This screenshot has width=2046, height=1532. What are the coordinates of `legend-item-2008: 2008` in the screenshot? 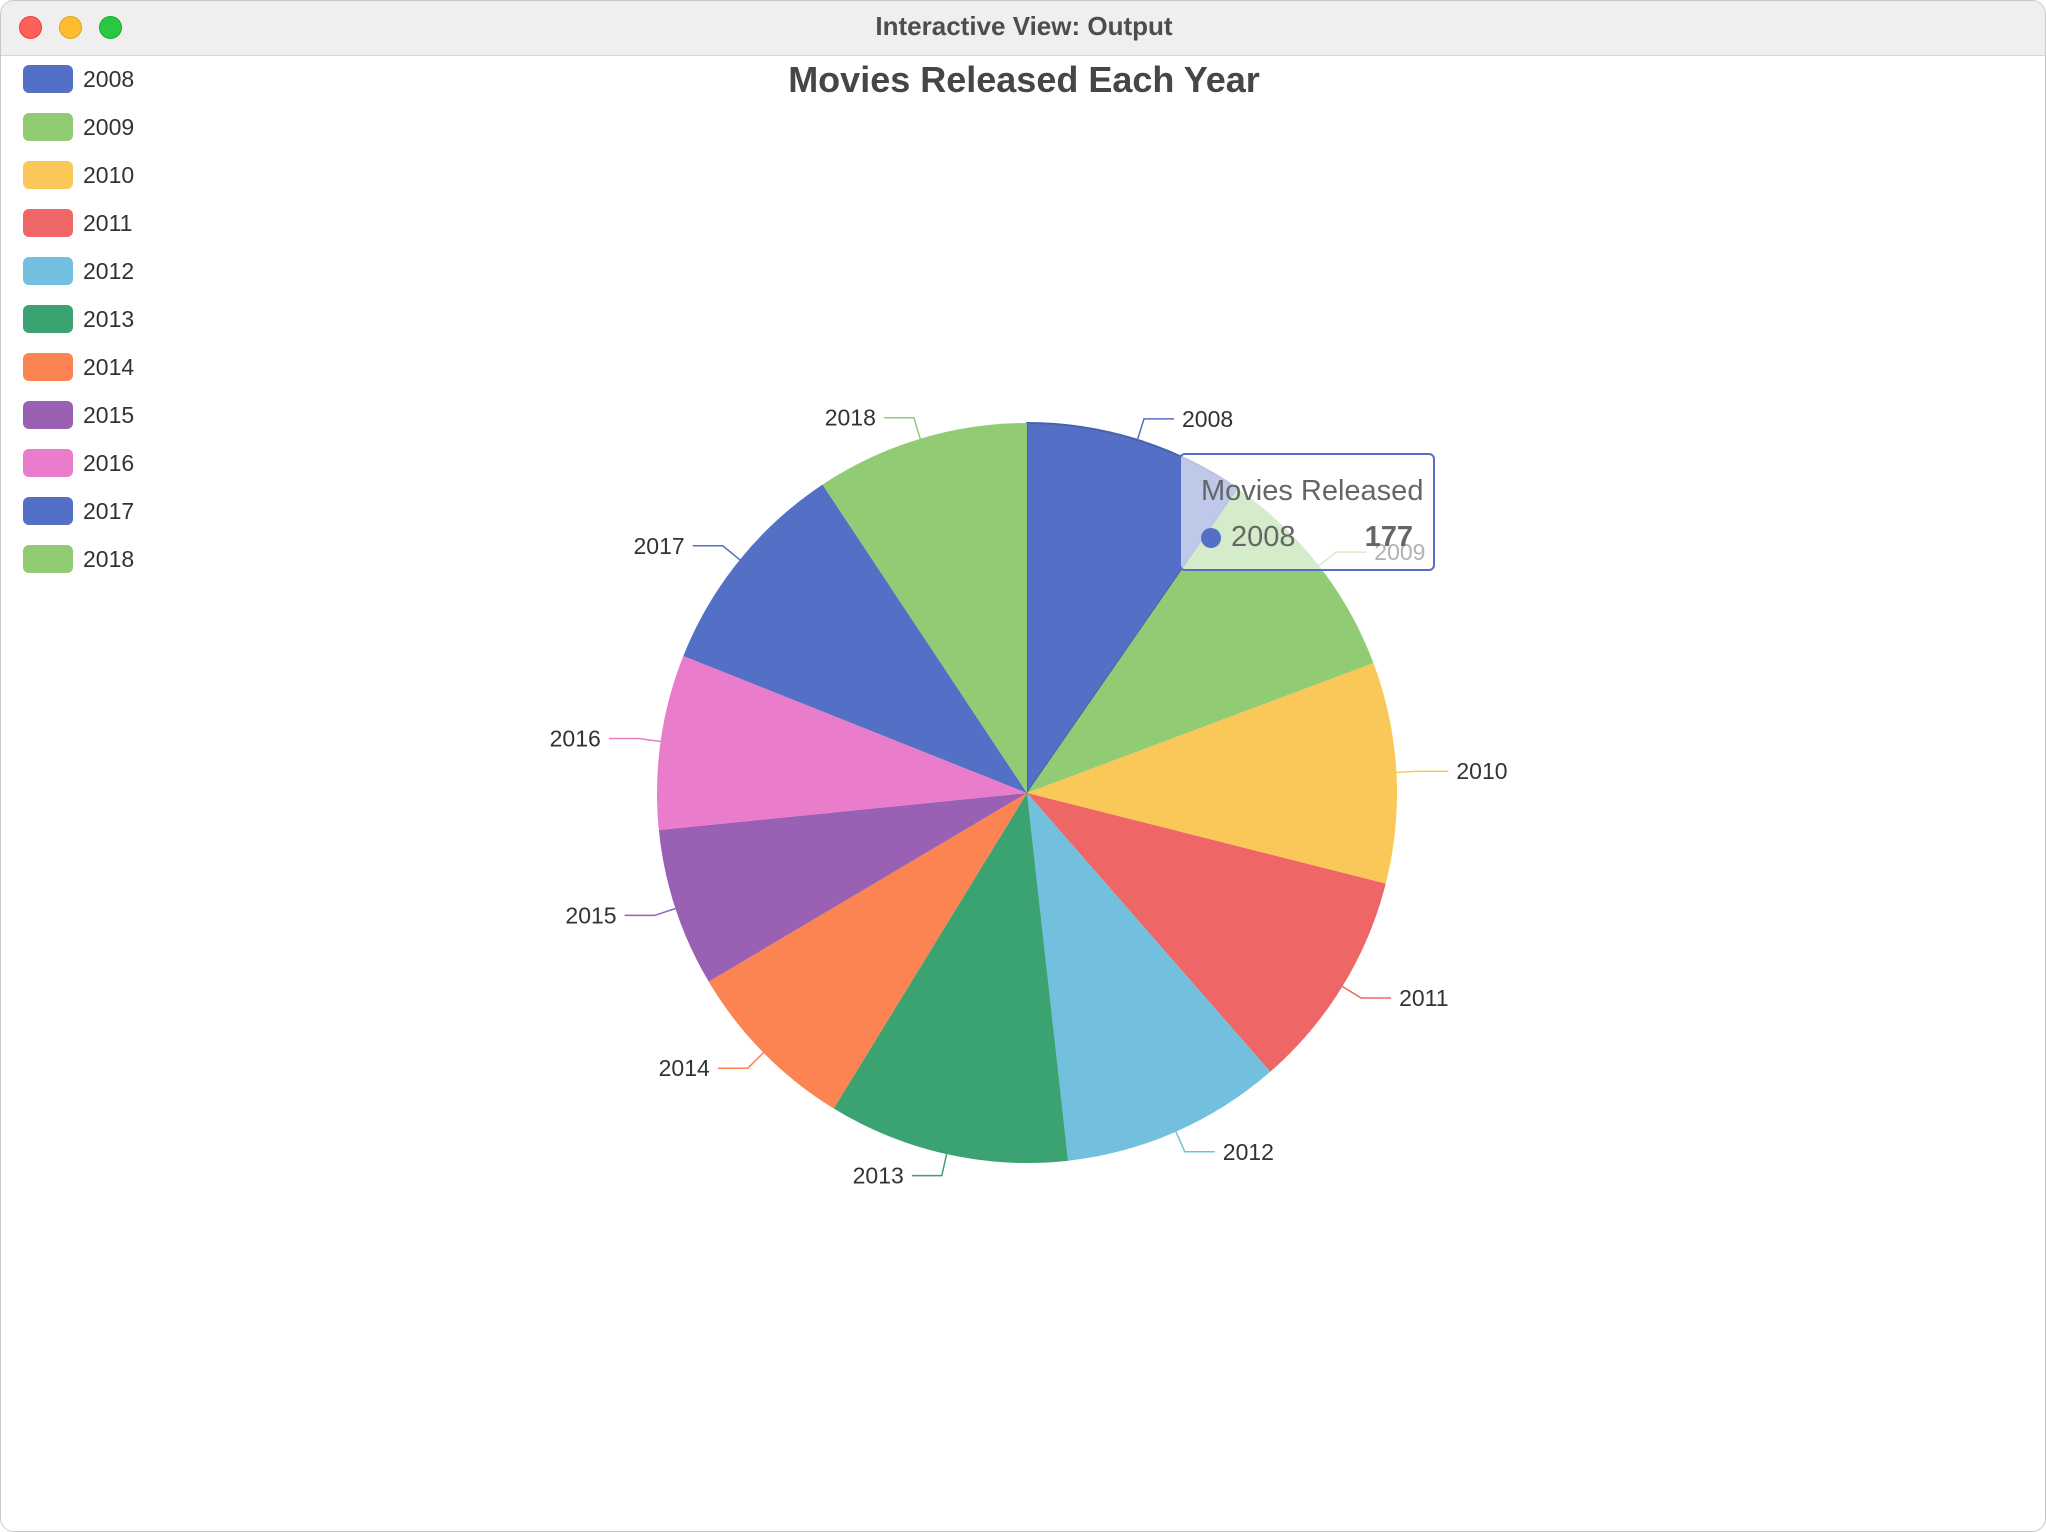 It's located at (103, 79).